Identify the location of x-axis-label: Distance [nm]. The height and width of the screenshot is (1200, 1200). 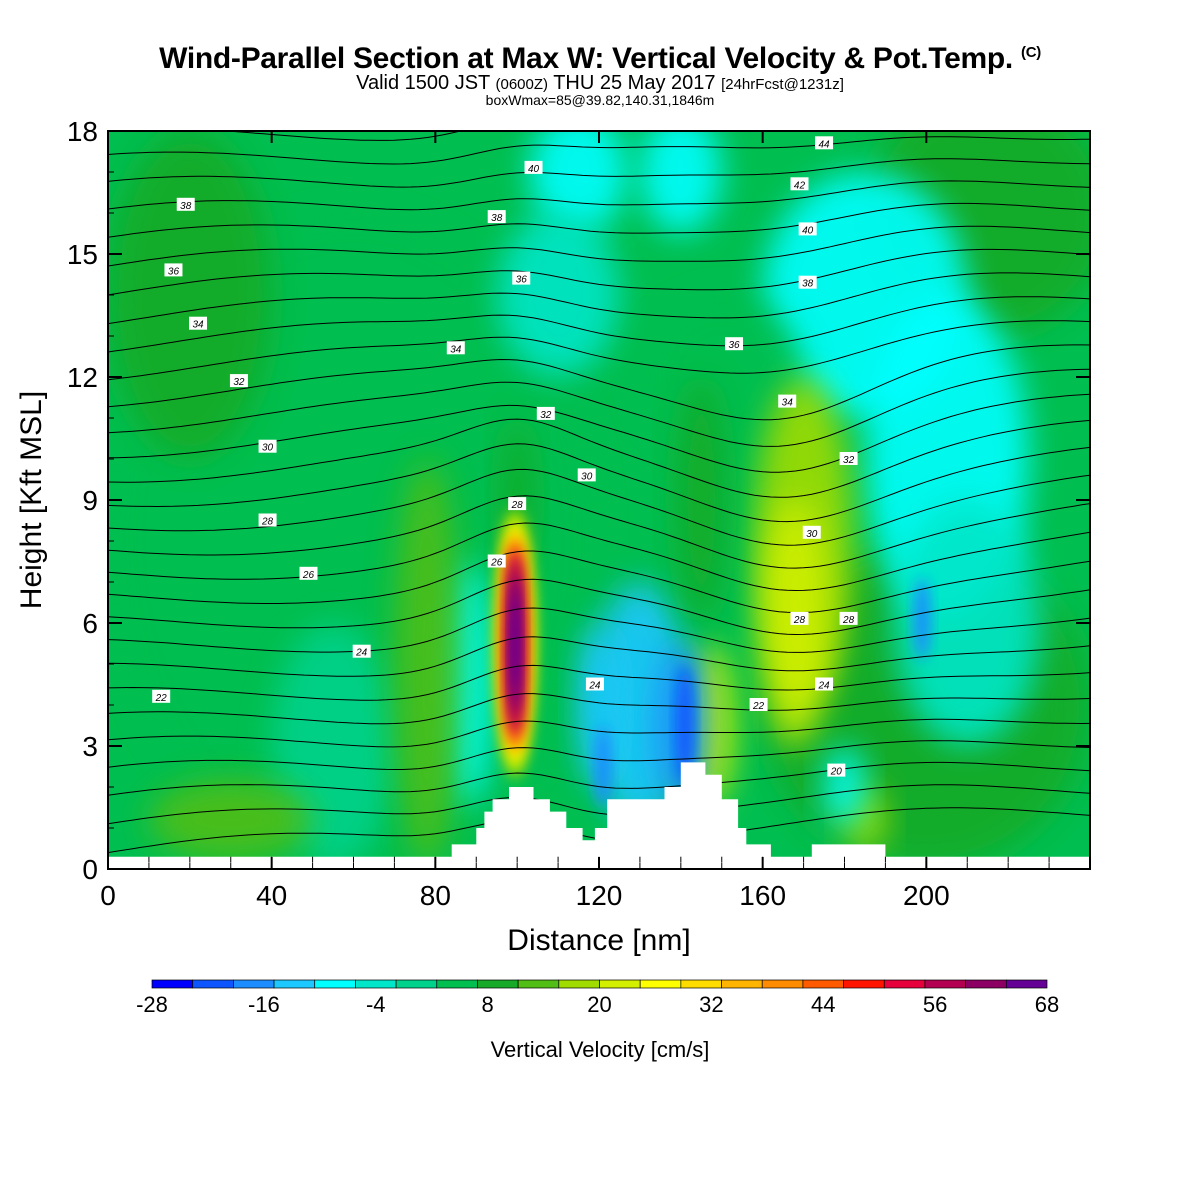
(598, 940).